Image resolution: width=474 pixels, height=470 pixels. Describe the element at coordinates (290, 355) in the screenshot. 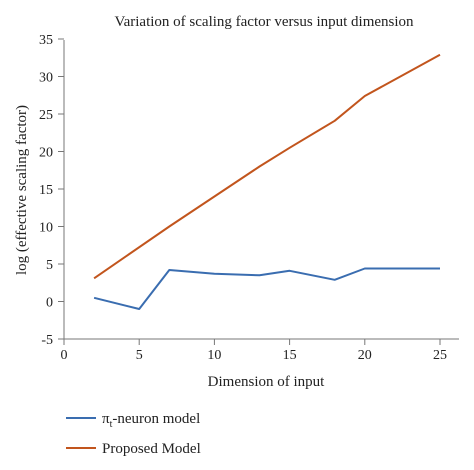

I see `x-tick-label: 15` at that location.